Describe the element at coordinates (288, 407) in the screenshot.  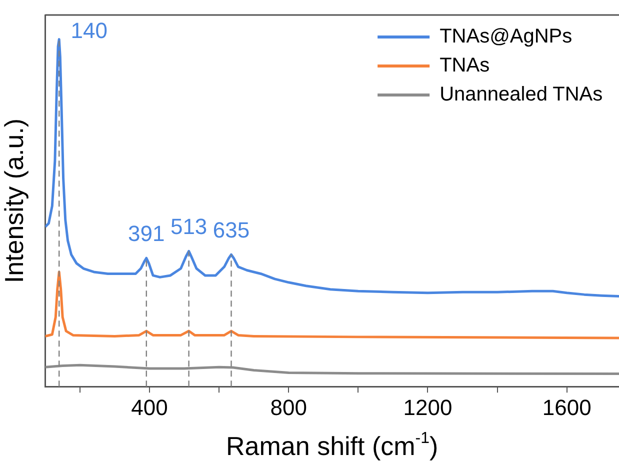
I see `x-tick-label: 800` at that location.